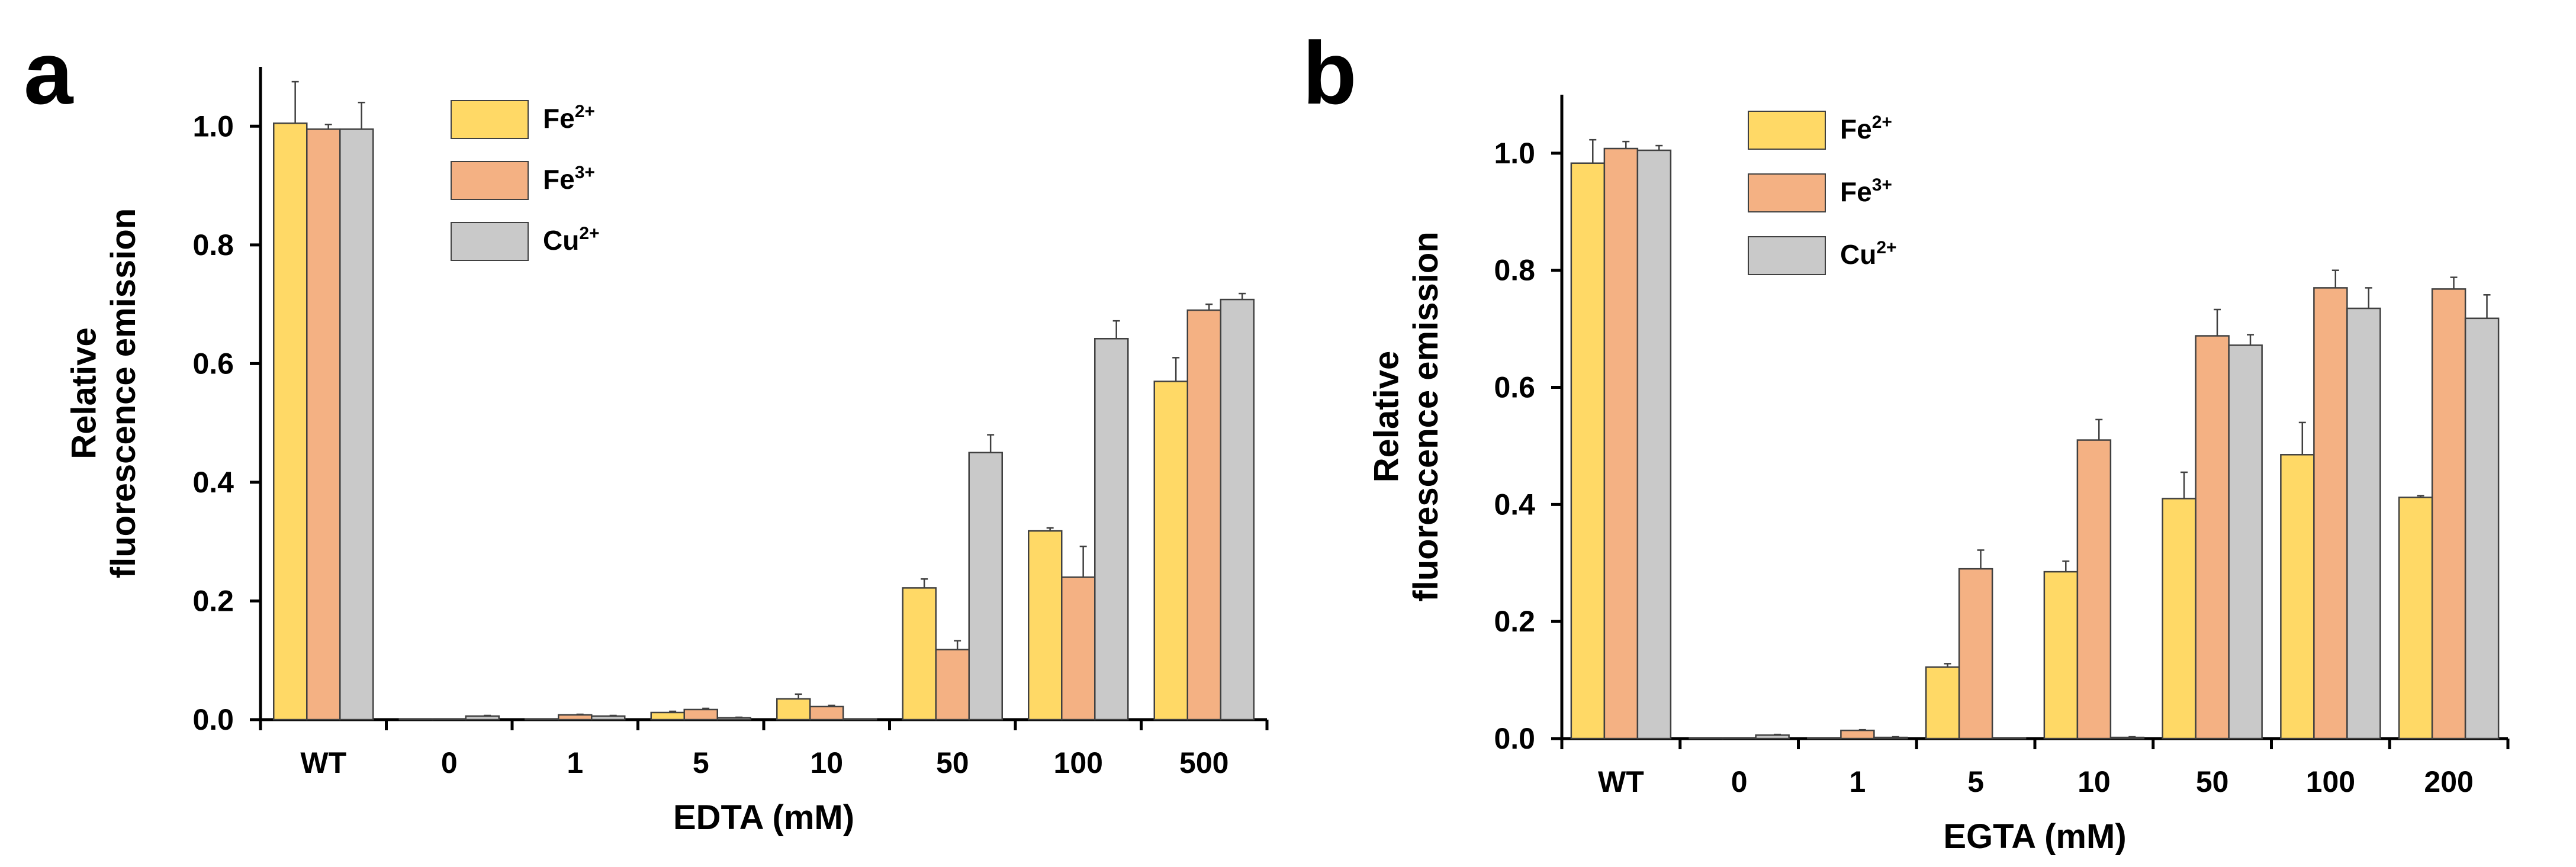  I want to click on x-tick-label: 500, so click(1204, 762).